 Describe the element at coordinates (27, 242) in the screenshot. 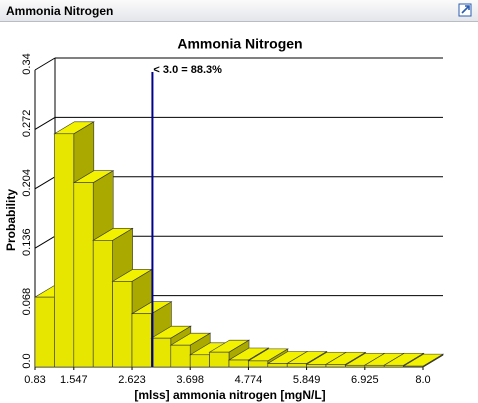

I see `y-tick-label: 0.136` at that location.